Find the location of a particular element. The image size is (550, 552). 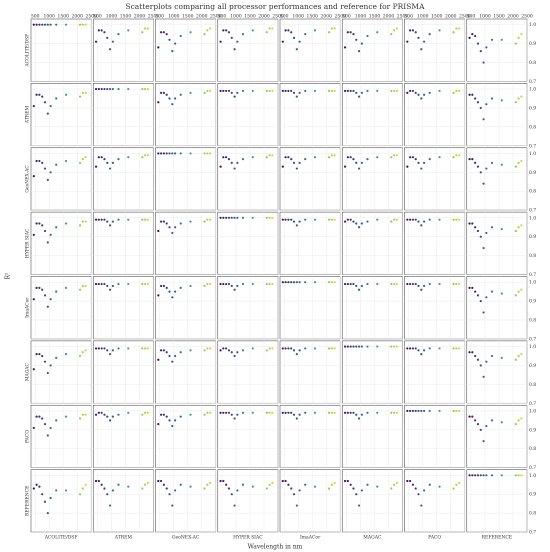

y-tick-label: 0.9 is located at coordinates (532, 495).